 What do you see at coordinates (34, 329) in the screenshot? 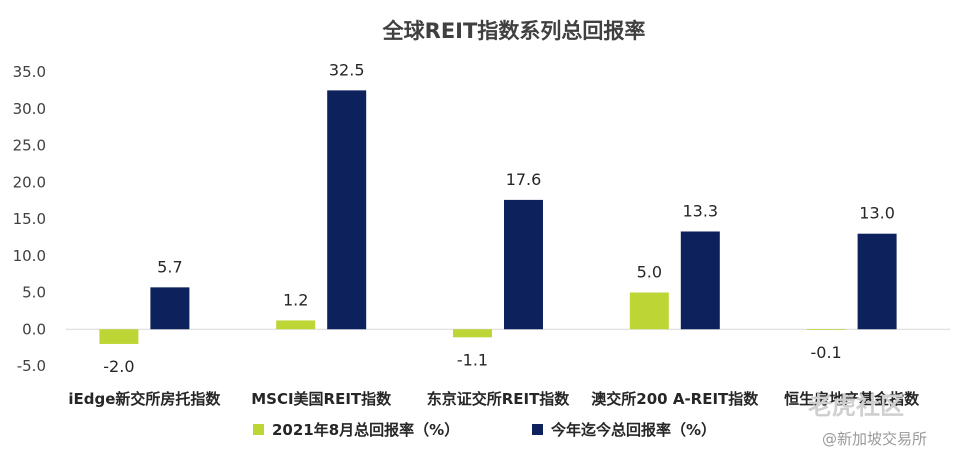
I see `y-tick-label: 0.0` at bounding box center [34, 329].